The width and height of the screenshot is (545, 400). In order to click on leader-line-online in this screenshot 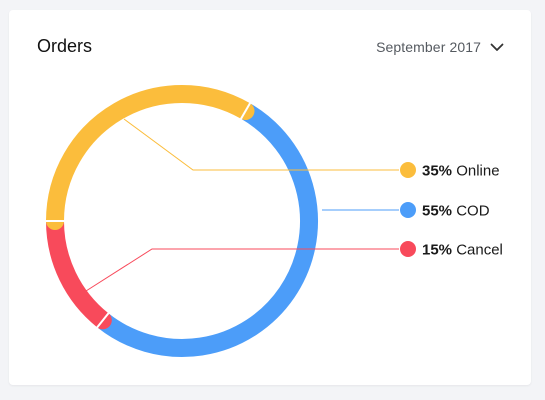, I will do `click(261, 144)`.